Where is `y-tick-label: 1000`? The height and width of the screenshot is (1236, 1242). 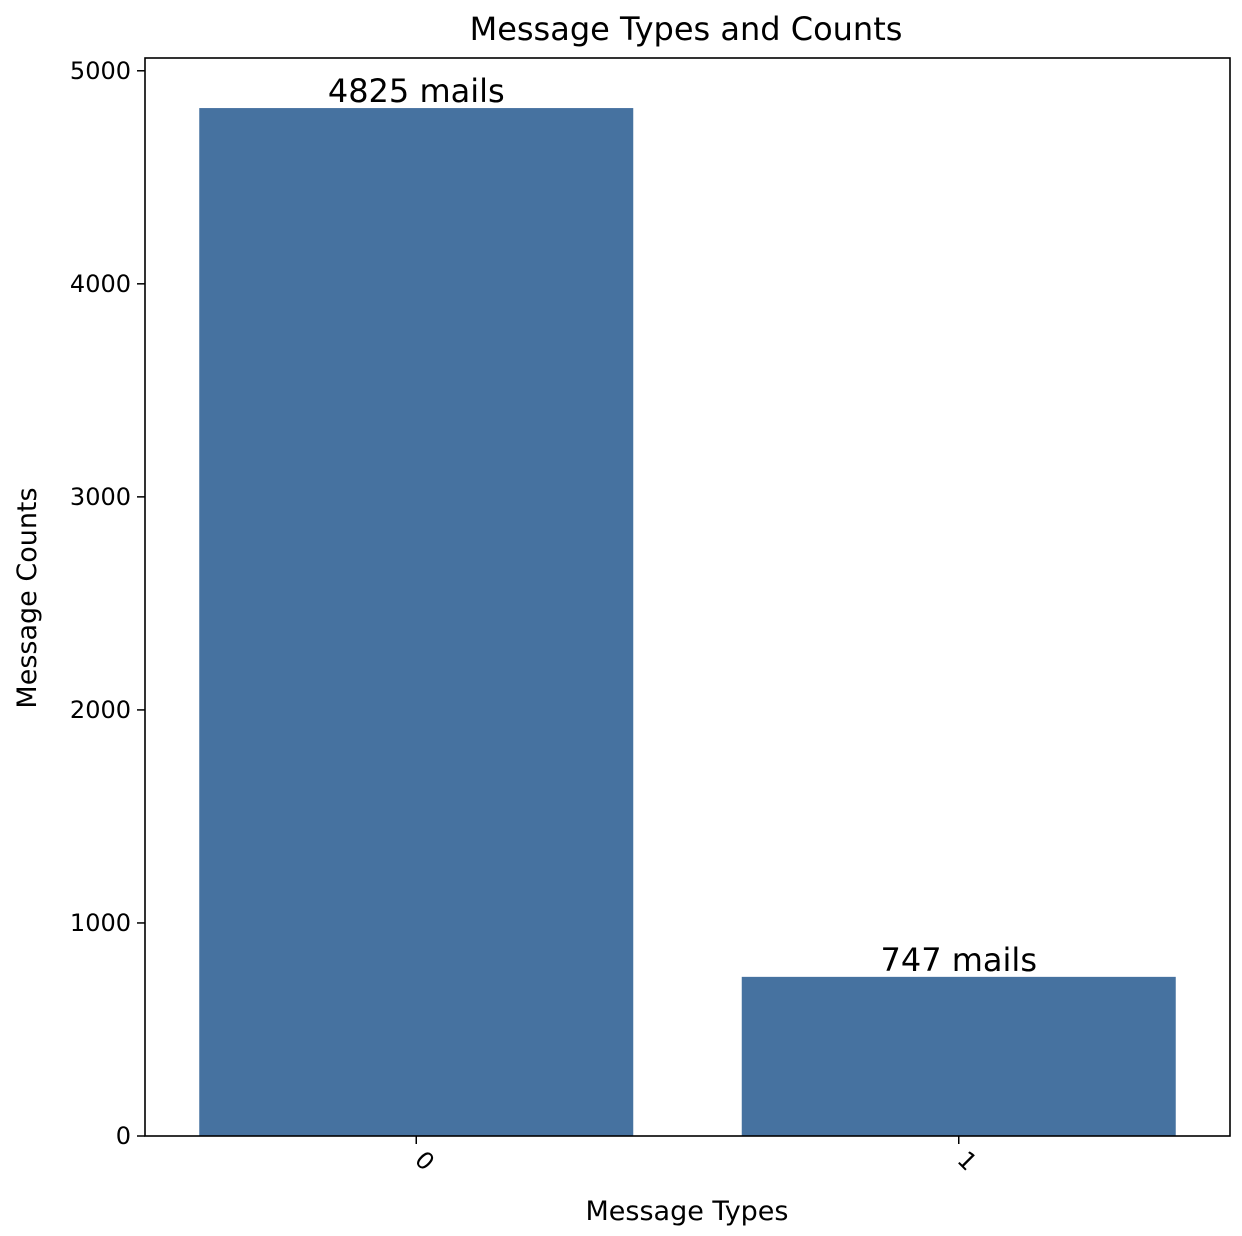
y-tick-label: 1000 is located at coordinates (100, 923).